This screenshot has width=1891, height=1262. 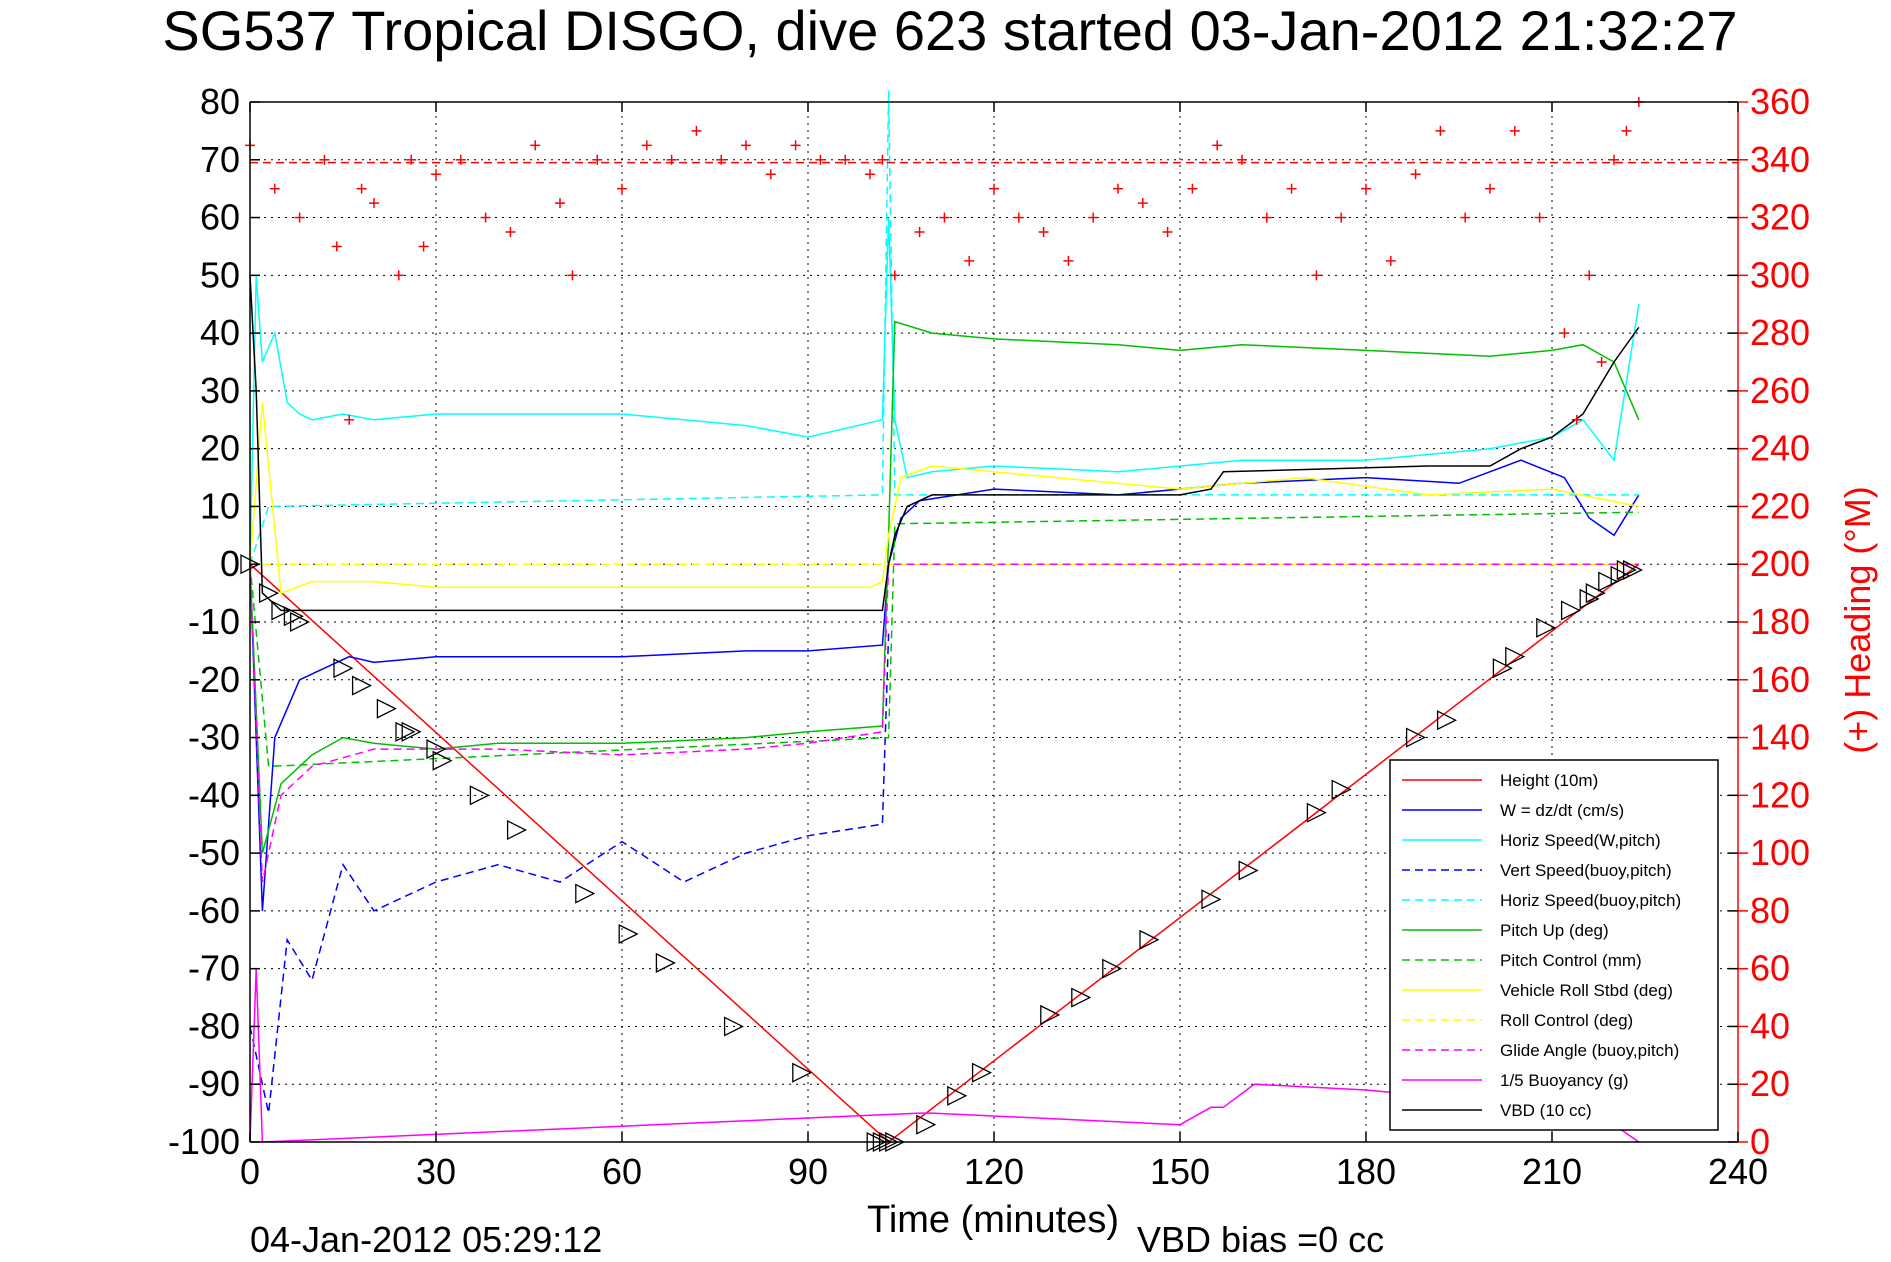 What do you see at coordinates (1780, 505) in the screenshot?
I see `y-right-tick-label: 220` at bounding box center [1780, 505].